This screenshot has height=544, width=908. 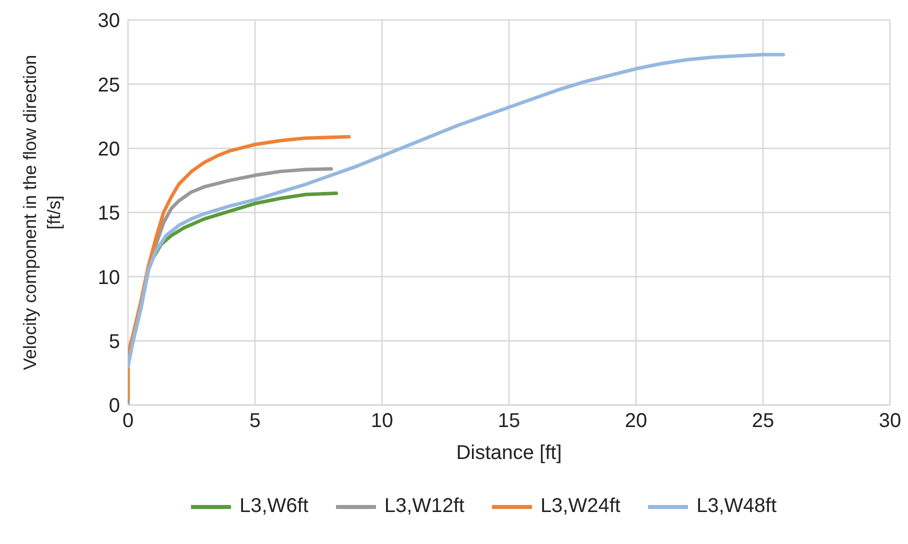 I want to click on x-axis-title: Distance [ft], so click(x=509, y=453).